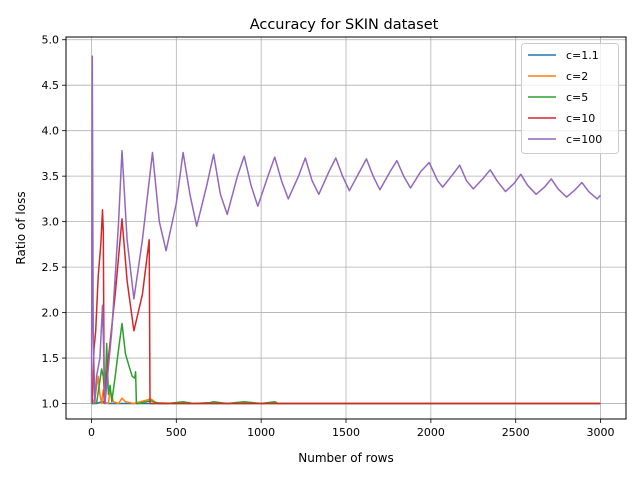  I want to click on x-tick-label: 0, so click(91, 432).